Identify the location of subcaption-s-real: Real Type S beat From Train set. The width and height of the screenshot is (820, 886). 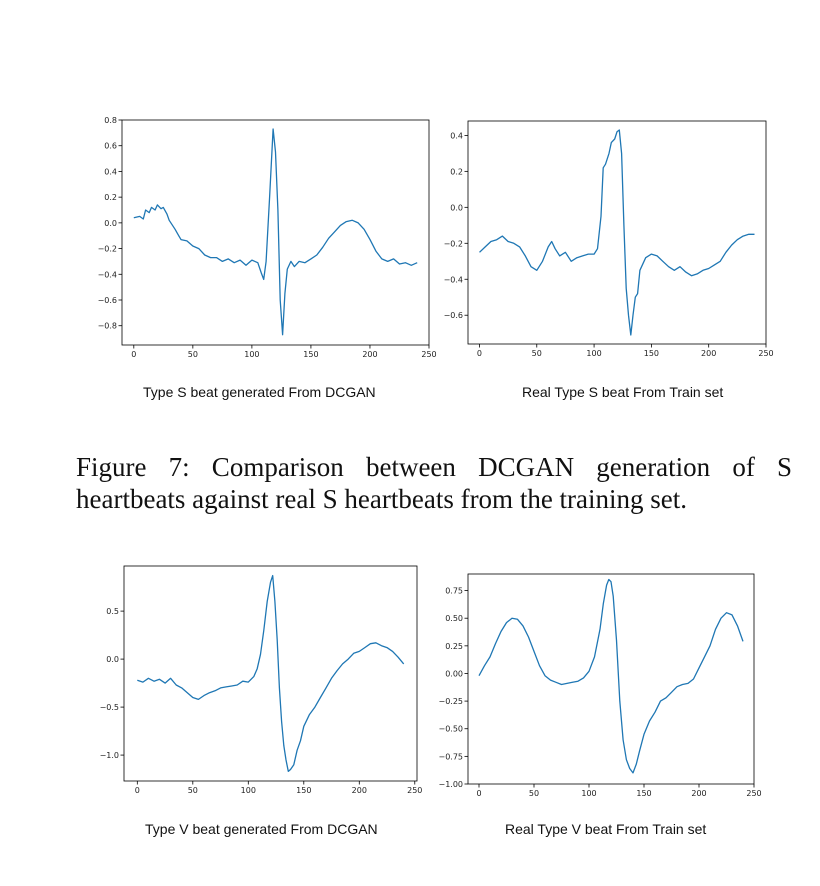
(623, 392).